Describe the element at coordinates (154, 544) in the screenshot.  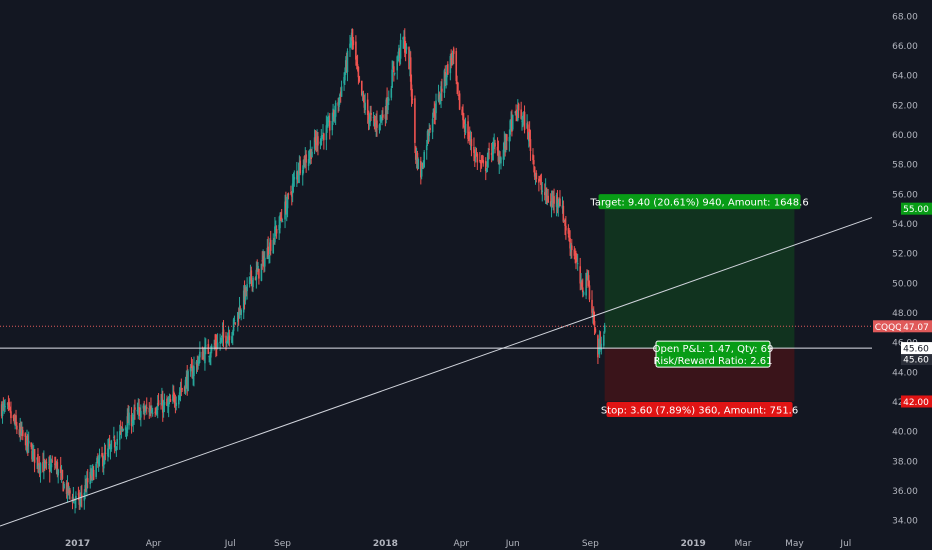
I see `x-tick-label: Apr` at that location.